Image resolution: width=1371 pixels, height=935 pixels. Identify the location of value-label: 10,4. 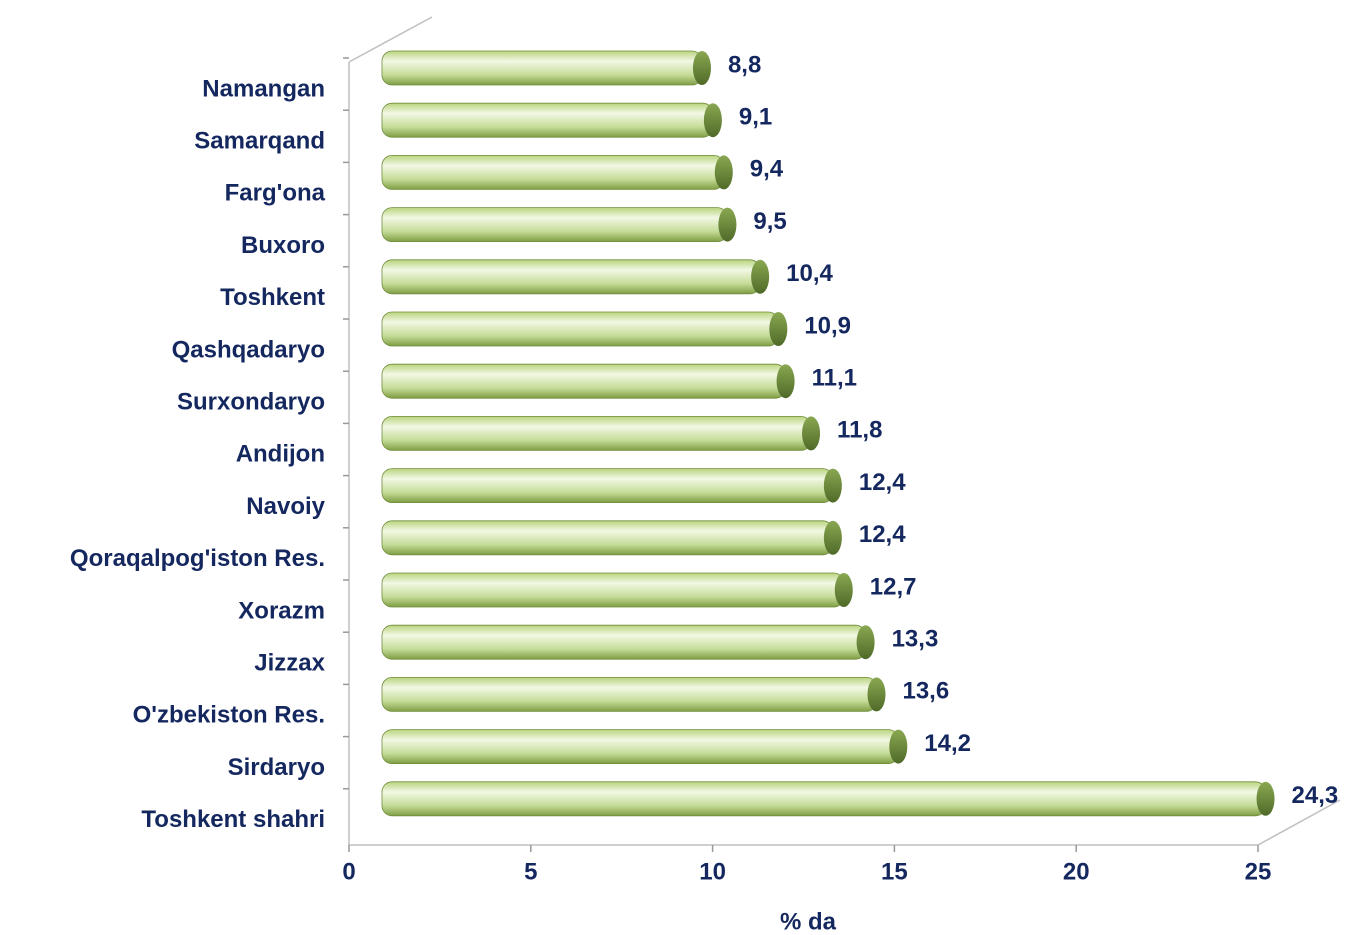
(809, 273).